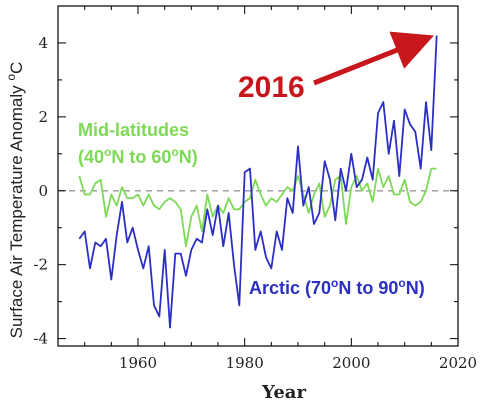 Image resolution: width=480 pixels, height=407 pixels. Describe the element at coordinates (133, 130) in the screenshot. I see `mid-latitudes-label: Mid-latitudes` at that location.